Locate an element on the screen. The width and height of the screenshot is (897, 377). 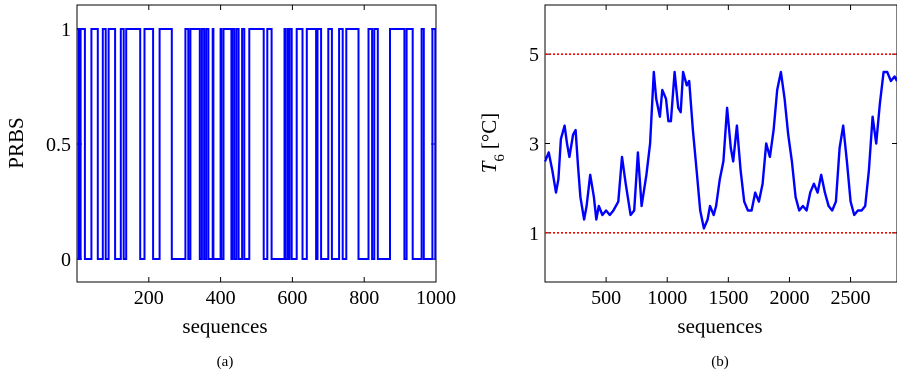
temperature-y-axis-label: T6 [°C] is located at coordinates (492, 143).